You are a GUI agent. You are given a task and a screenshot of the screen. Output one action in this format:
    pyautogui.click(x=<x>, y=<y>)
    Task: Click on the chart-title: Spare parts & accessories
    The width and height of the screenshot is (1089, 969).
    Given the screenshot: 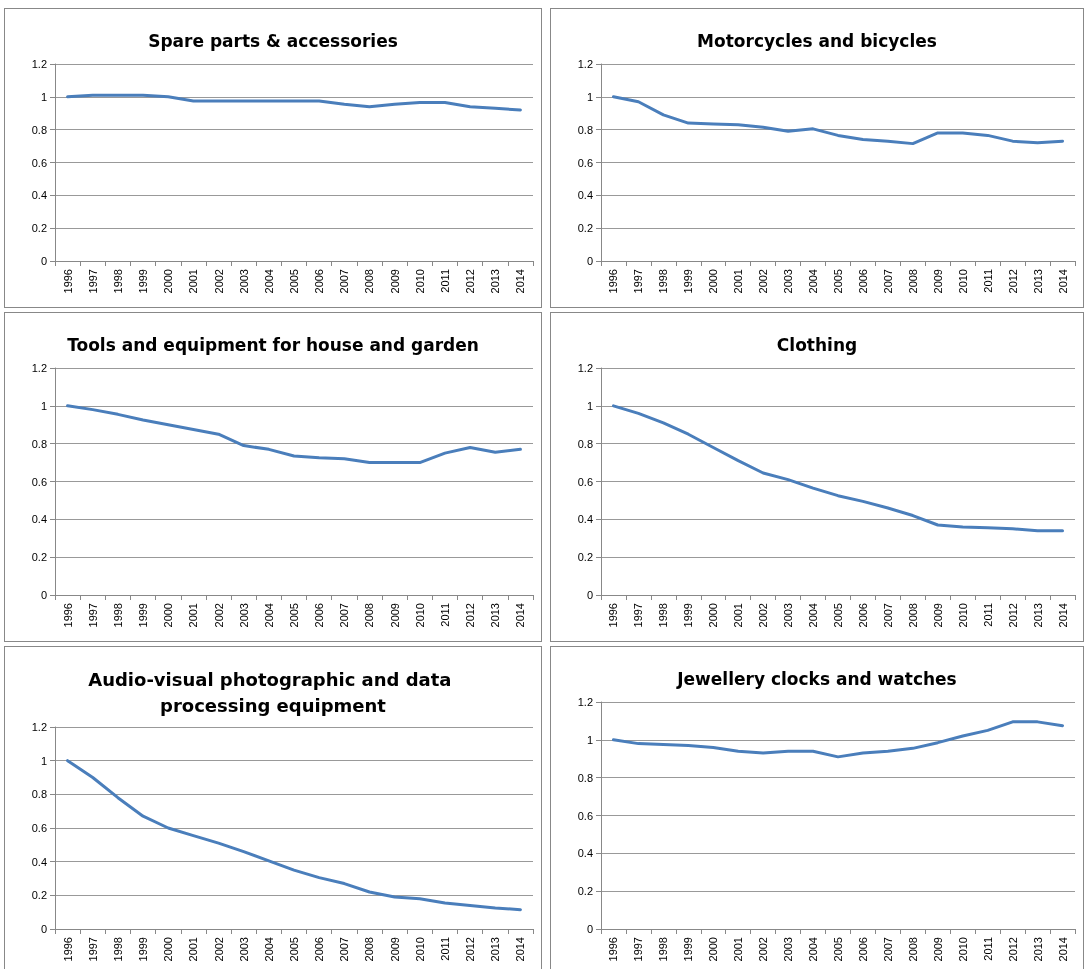 What is the action you would take?
    pyautogui.click(x=273, y=41)
    